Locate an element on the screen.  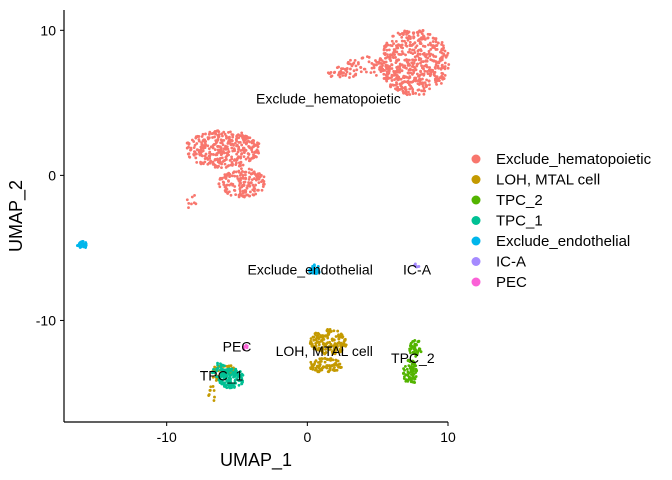
x-tick-label: 10 is located at coordinates (448, 437).